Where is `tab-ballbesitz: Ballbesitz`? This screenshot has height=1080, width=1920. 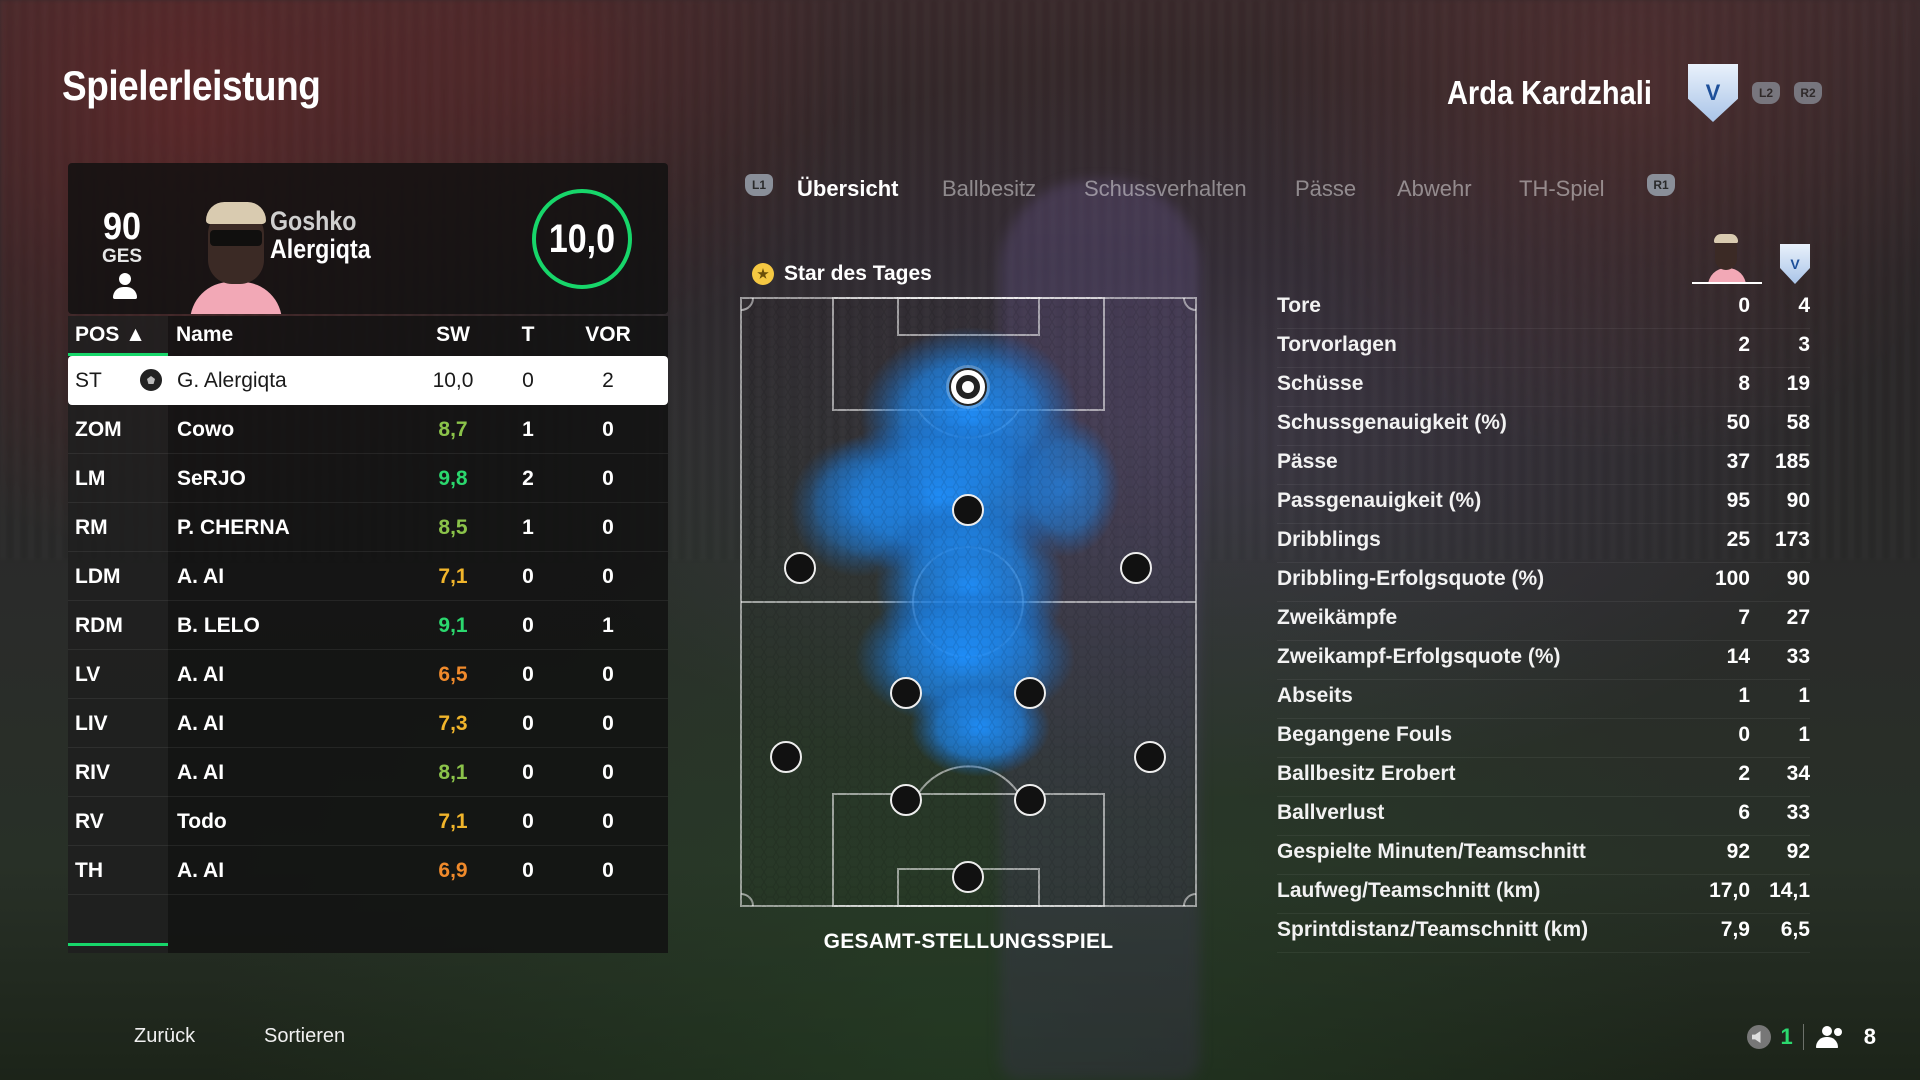
tab-ballbesitz: Ballbesitz is located at coordinates (989, 188).